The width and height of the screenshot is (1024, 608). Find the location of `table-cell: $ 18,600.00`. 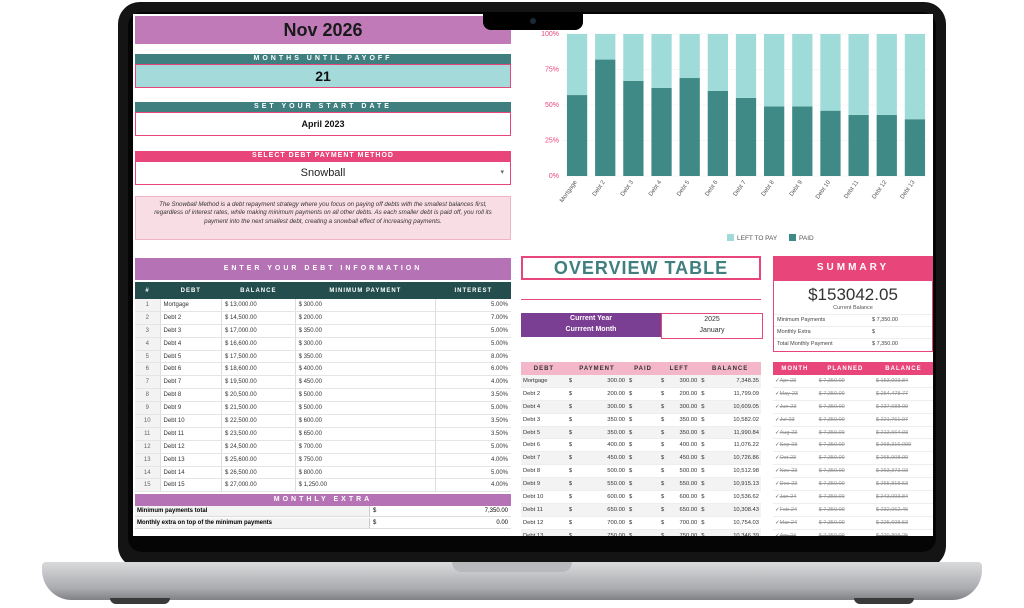

table-cell: $ 18,600.00 is located at coordinates (258, 369).